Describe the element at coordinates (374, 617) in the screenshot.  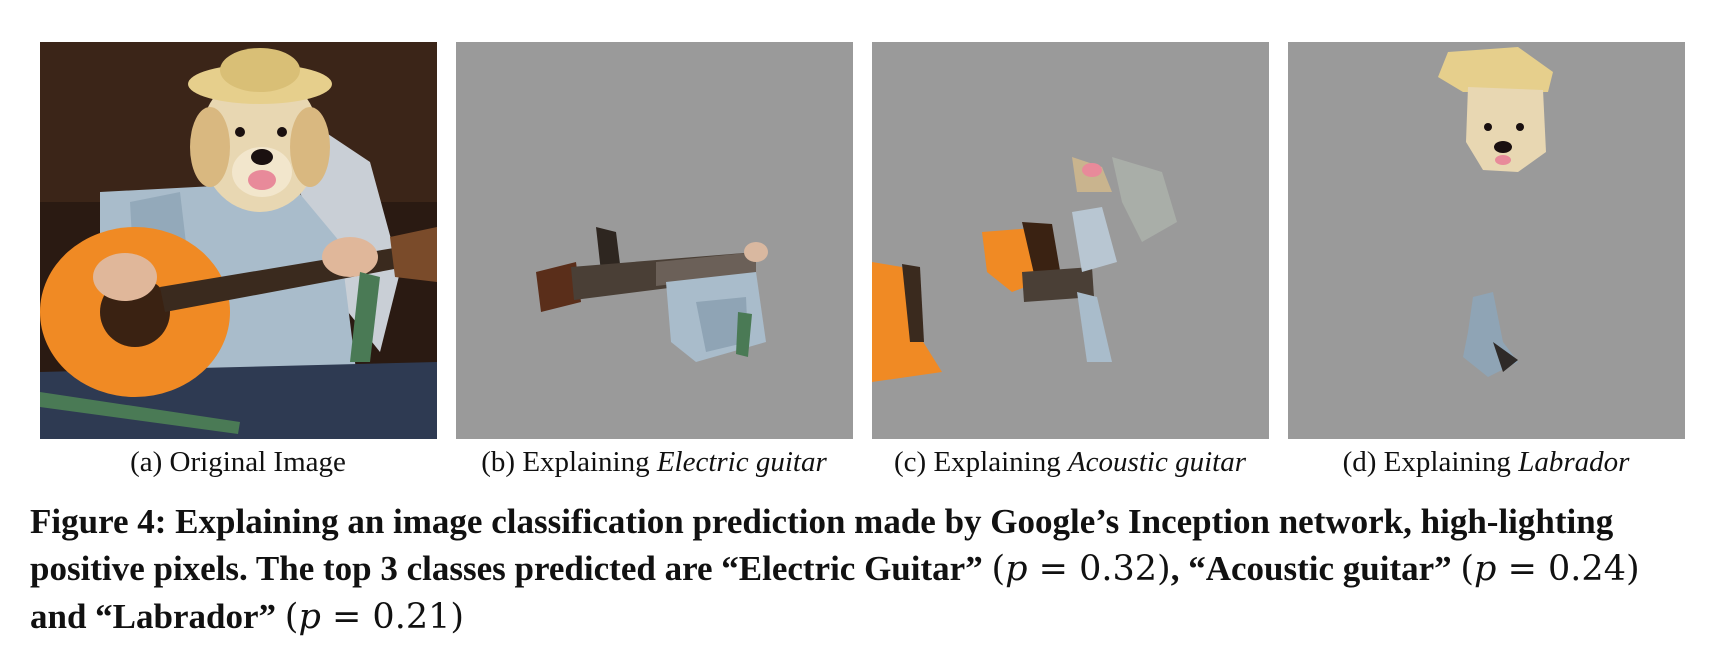
I see `prob-labrador: (p = 0.21)` at that location.